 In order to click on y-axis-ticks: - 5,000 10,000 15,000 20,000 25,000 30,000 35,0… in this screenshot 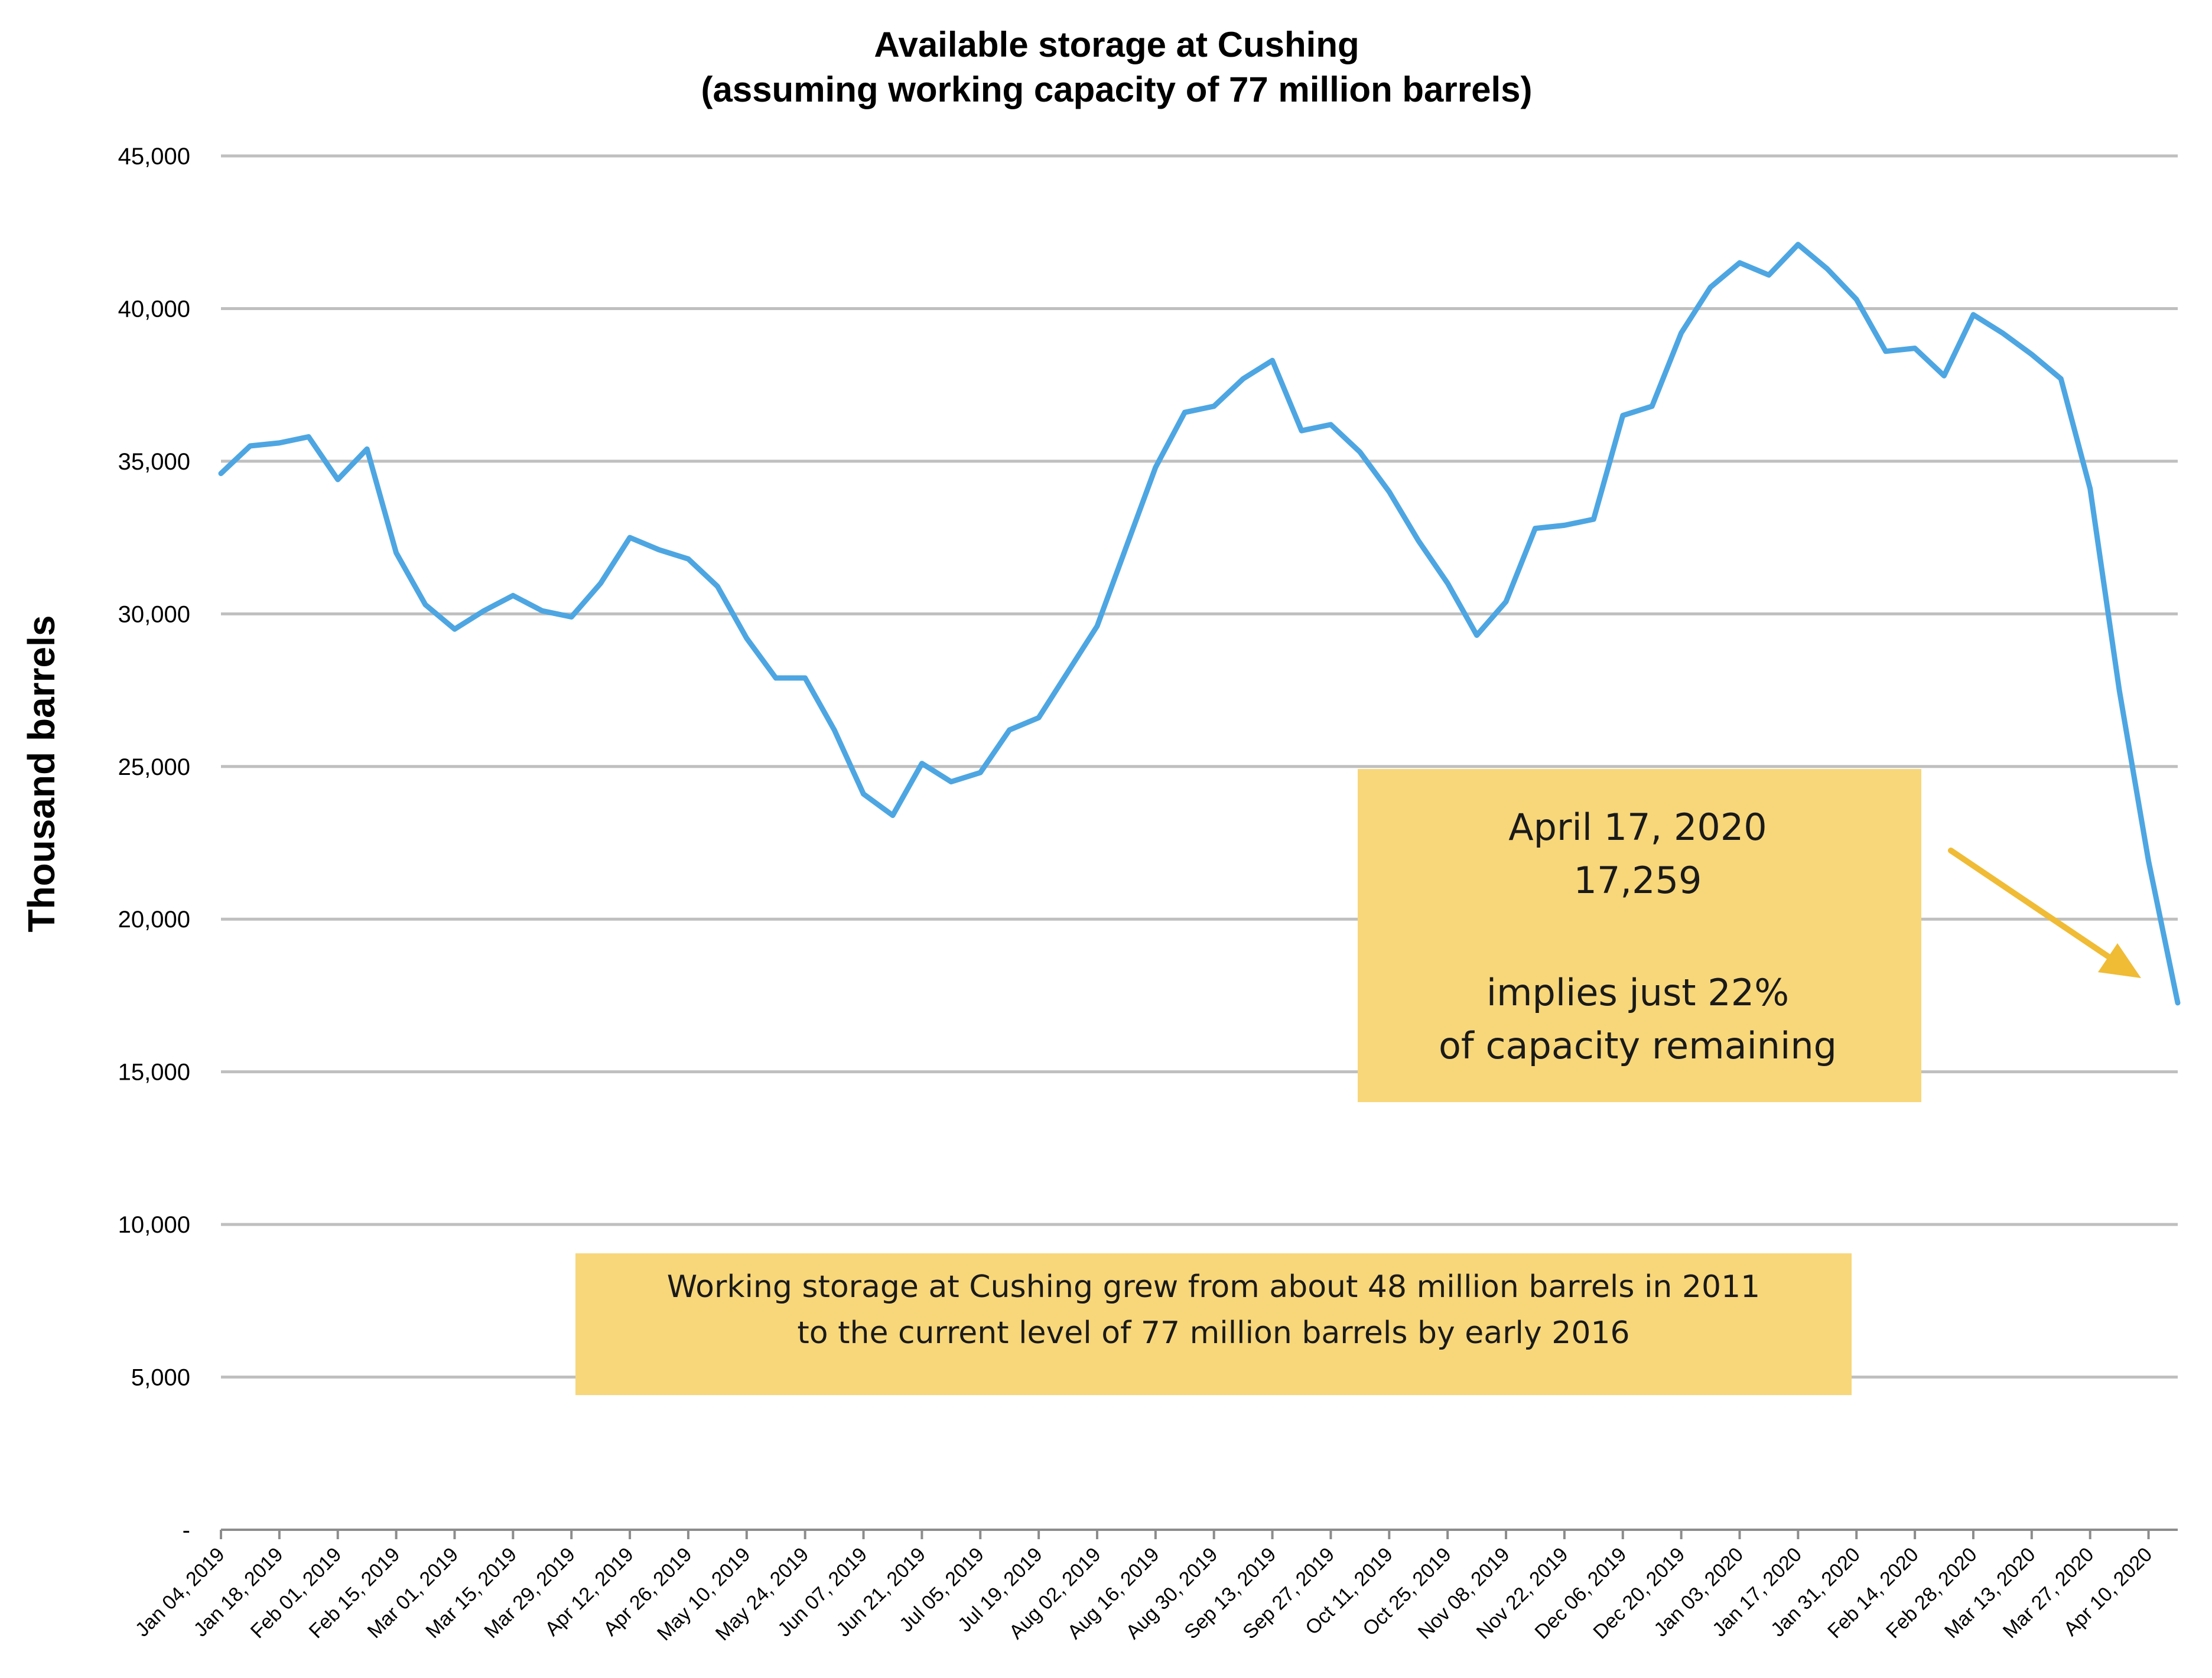, I will do `click(154, 844)`.